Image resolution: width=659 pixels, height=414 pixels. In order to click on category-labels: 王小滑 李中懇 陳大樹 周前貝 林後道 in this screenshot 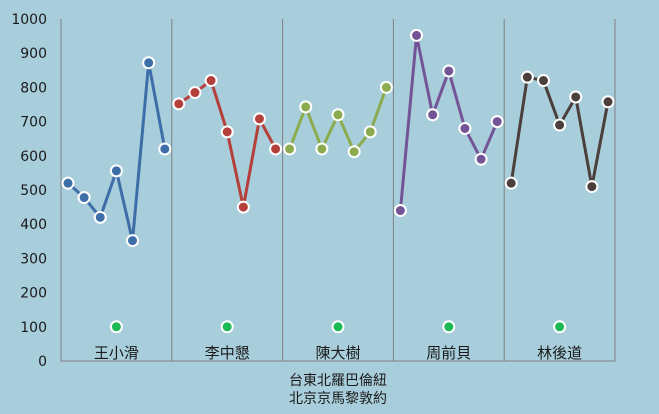, I will do `click(338, 341)`.